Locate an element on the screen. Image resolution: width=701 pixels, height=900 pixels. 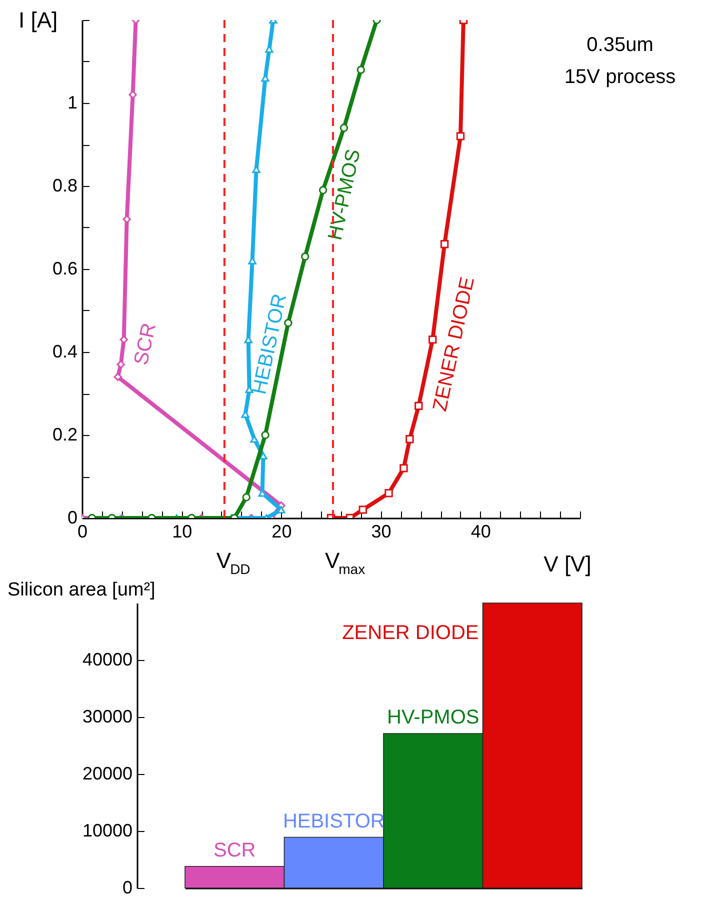
y-tick-label: 40000 is located at coordinates (107, 660).